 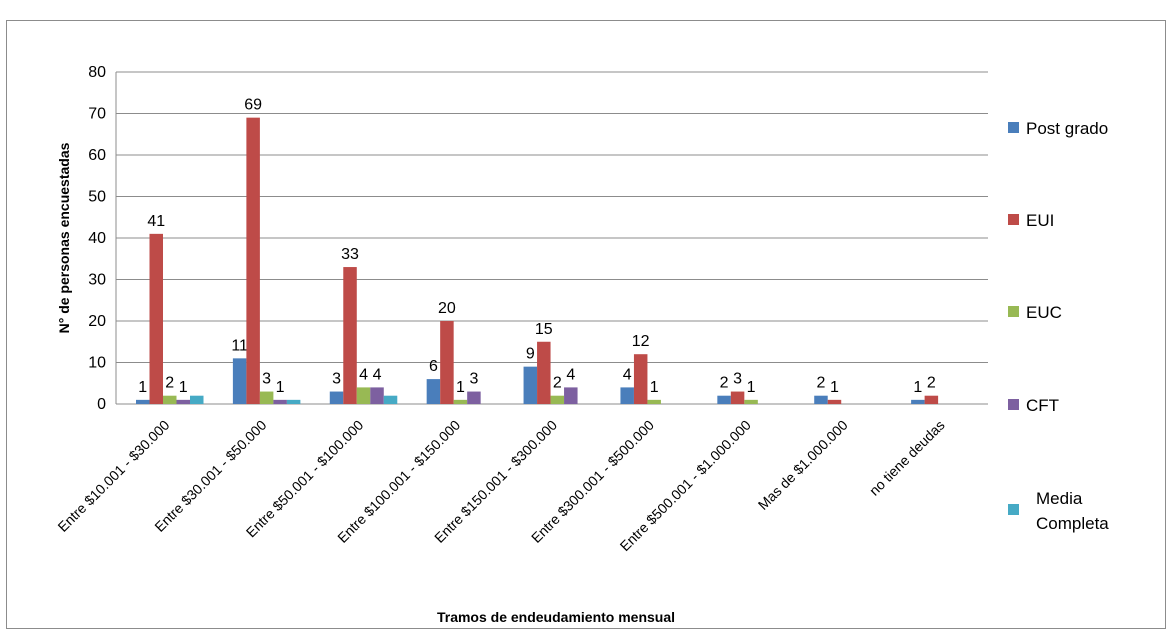 What do you see at coordinates (210, 476) in the screenshot?
I see `x-tick-label: Entre $30.001 - $50.000` at bounding box center [210, 476].